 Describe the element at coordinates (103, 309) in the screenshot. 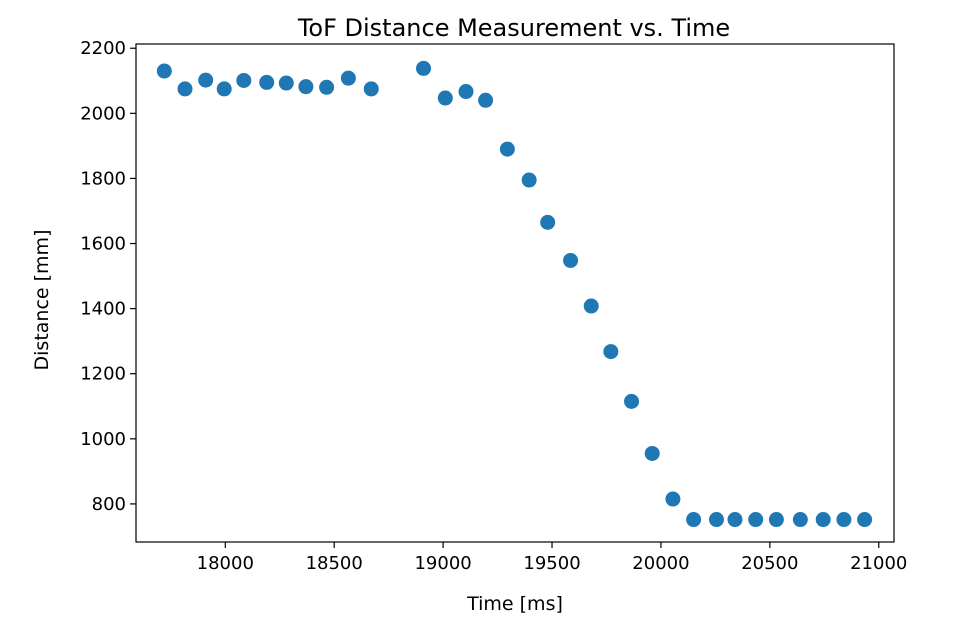

I see `y-tick-label: 1400` at that location.